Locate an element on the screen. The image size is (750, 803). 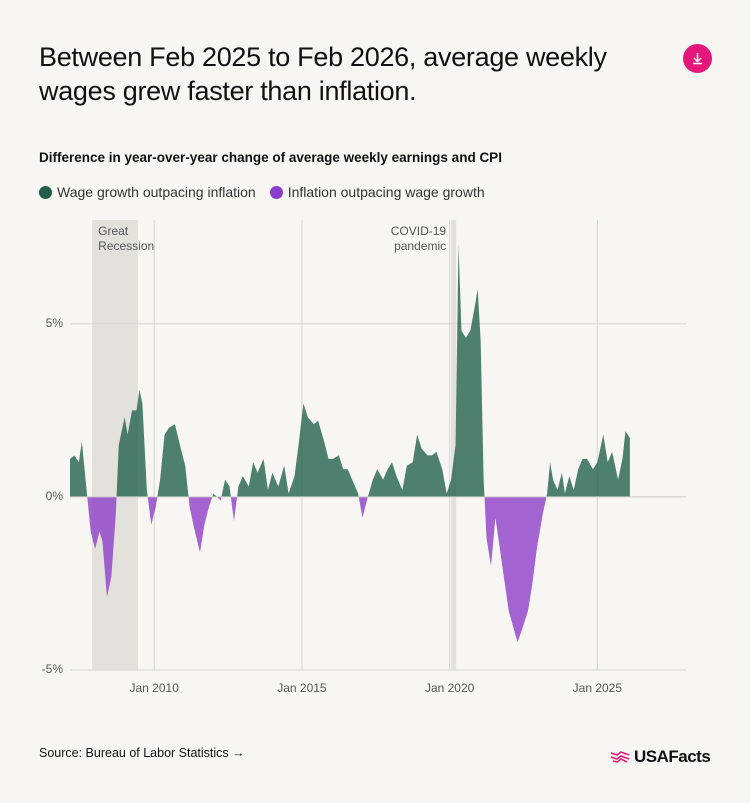
legend-item: Inflation outpacing wage growth is located at coordinates (377, 192).